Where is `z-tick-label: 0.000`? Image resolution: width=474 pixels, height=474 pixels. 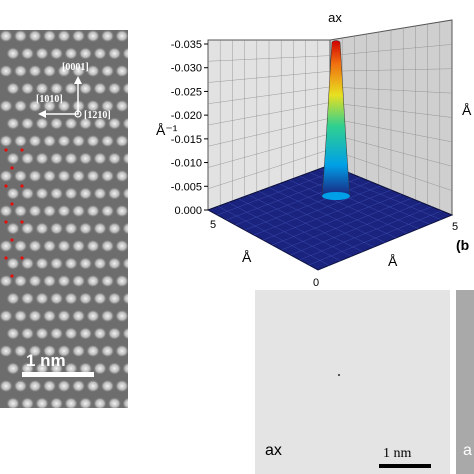 z-tick-label: 0.000 is located at coordinates (188, 211).